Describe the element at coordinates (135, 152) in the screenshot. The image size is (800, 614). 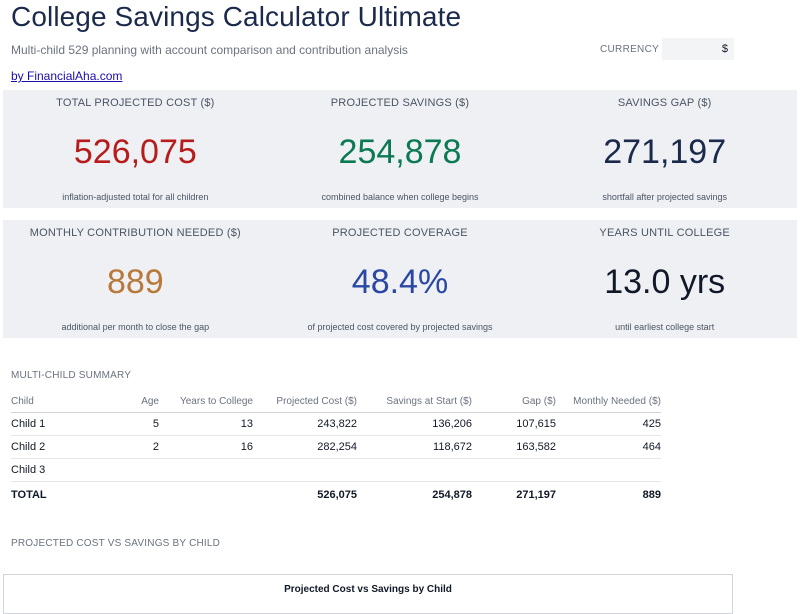
I see `metric-value: 526,075` at that location.